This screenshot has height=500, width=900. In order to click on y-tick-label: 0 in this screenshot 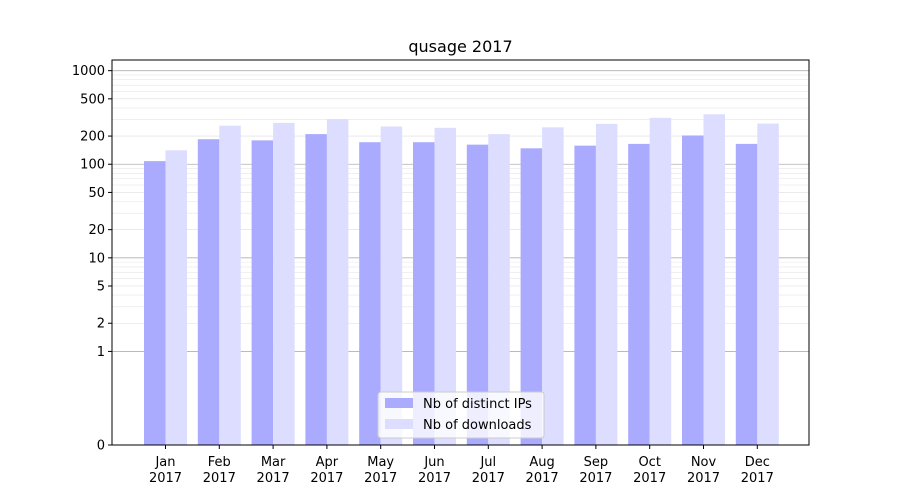, I will do `click(101, 446)`.